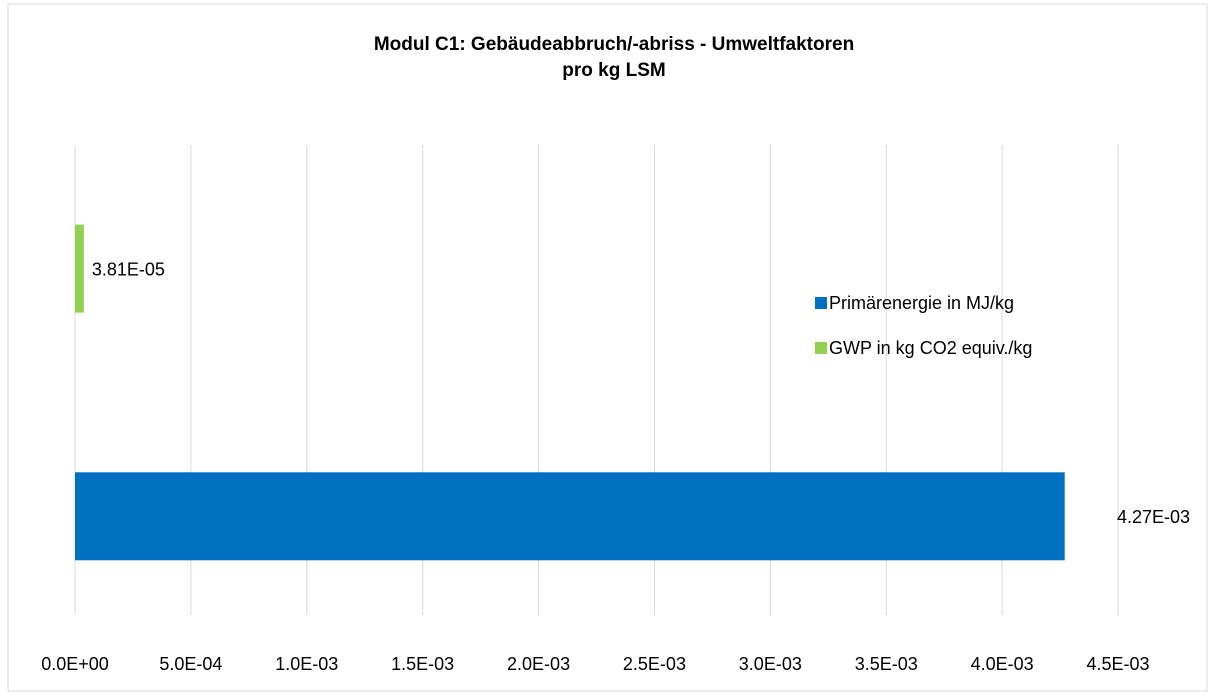 The width and height of the screenshot is (1215, 695). I want to click on data-label: 4.27E-03, so click(1153, 517).